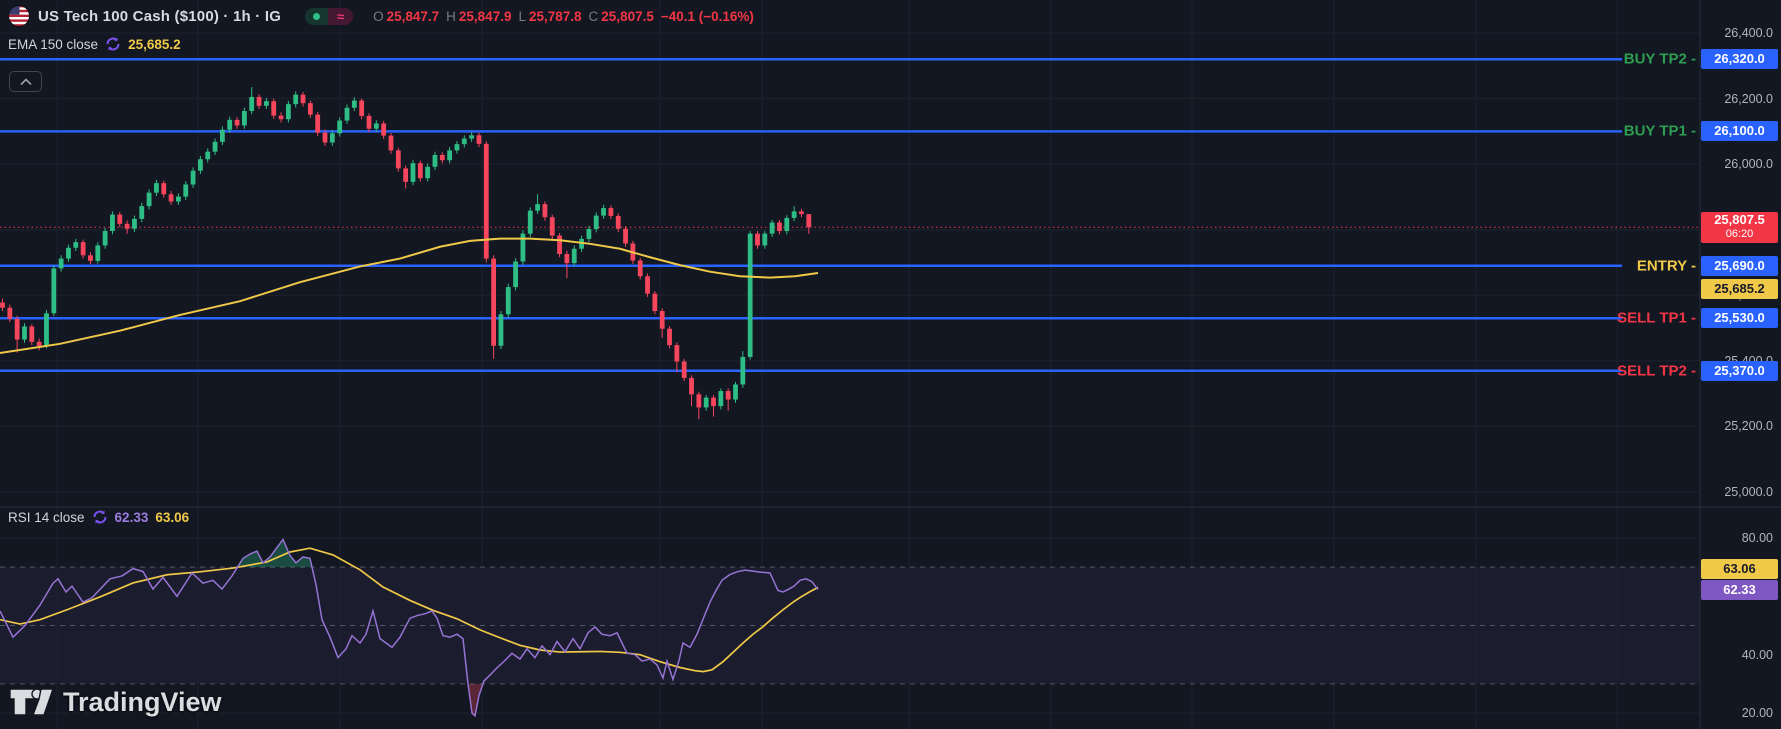  Describe the element at coordinates (1739, 370) in the screenshot. I see `sell-tp2-badge: 25,370.0` at that location.